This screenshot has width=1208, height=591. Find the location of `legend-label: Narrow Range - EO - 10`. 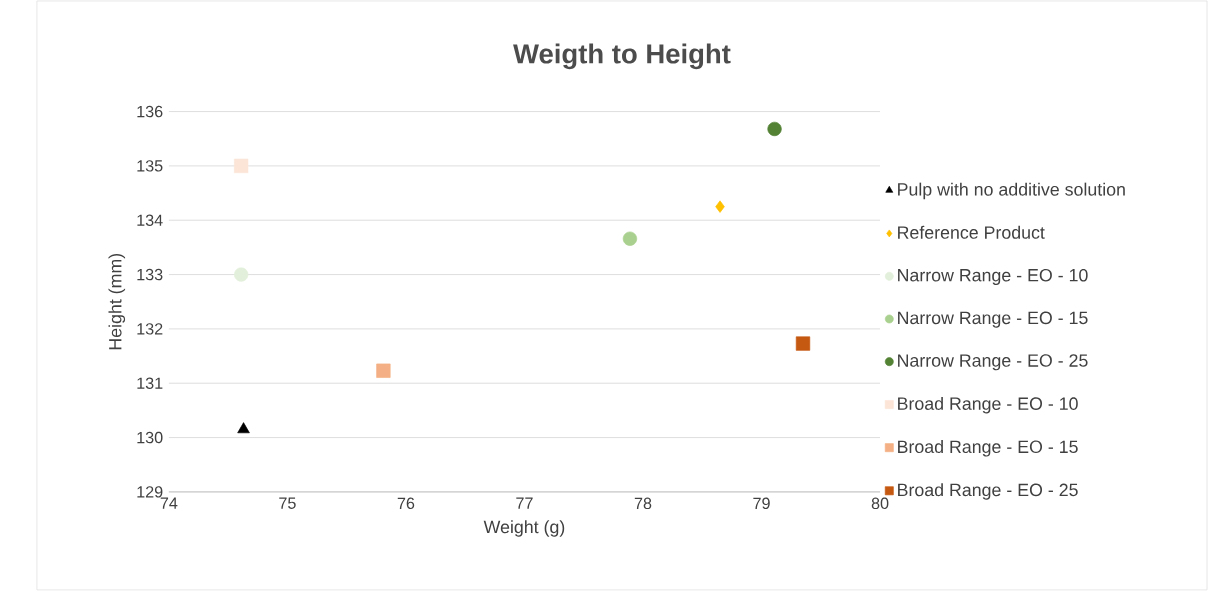

legend-label: Narrow Range - EO - 10 is located at coordinates (993, 277).